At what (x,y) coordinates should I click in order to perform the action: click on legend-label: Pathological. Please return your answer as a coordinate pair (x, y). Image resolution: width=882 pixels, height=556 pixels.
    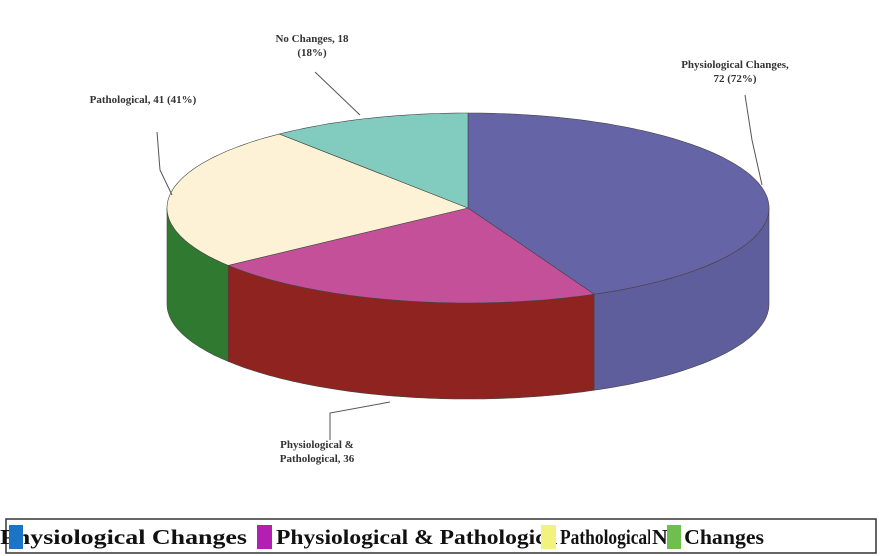
    Looking at the image, I should click on (606, 537).